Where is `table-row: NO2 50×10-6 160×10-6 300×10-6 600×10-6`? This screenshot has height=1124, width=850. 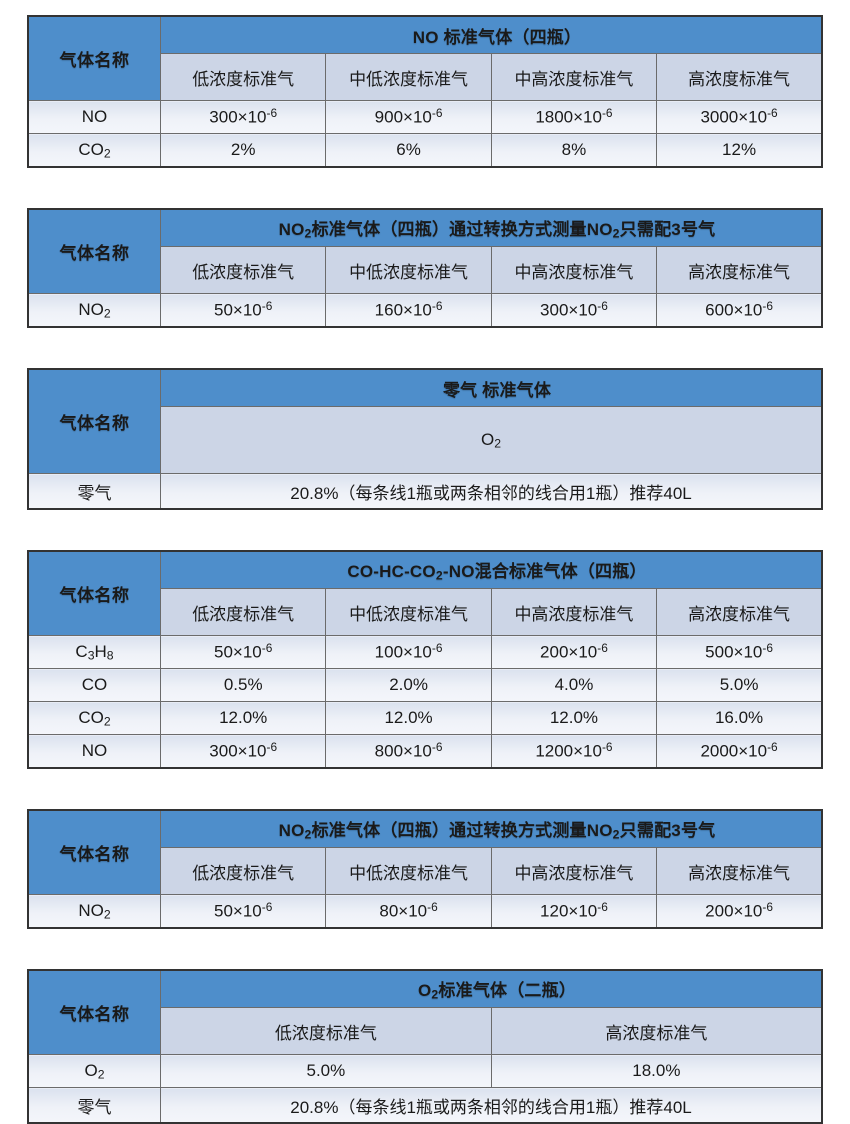
table-row: NO2 50×10-6 160×10-6 300×10-6 600×10-6 is located at coordinates (425, 310).